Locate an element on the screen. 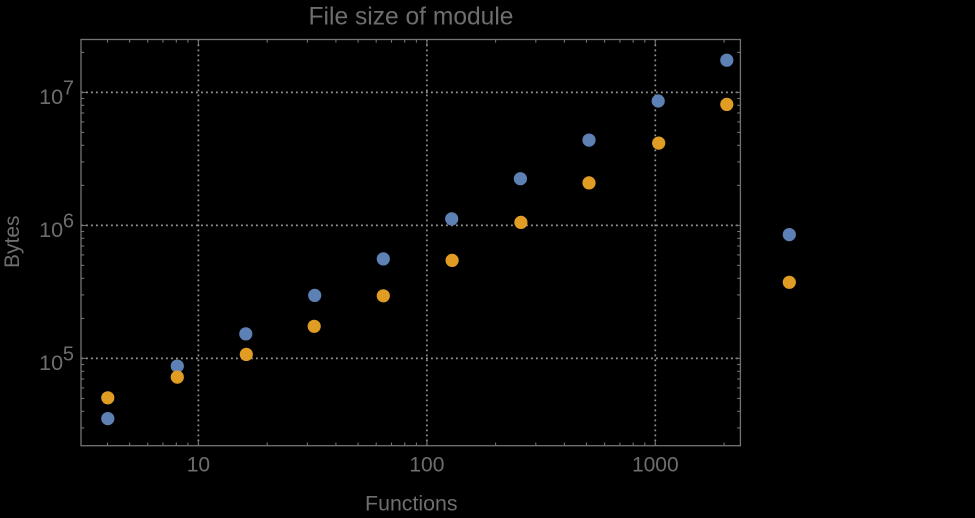  svg-text: File size of module is located at coordinates (411, 17).